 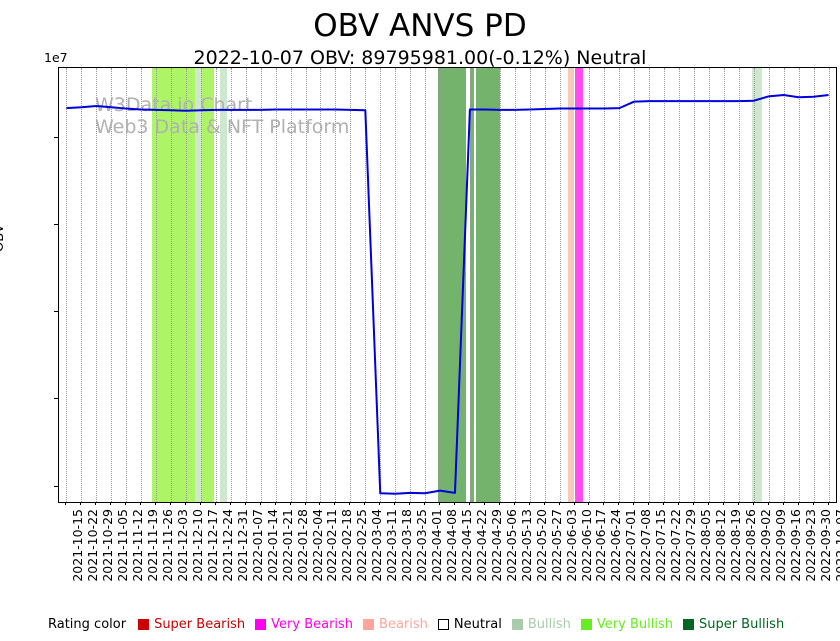 I want to click on x-tick-label: 2022-01-28, so click(x=302, y=545).